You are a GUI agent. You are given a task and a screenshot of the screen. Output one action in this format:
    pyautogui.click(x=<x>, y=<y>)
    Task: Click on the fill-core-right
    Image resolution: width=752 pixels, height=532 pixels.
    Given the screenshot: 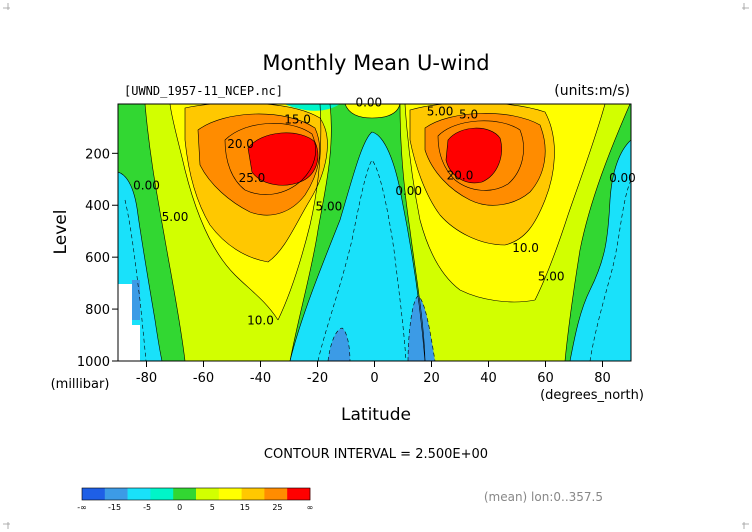 What is the action you would take?
    pyautogui.click(x=474, y=155)
    